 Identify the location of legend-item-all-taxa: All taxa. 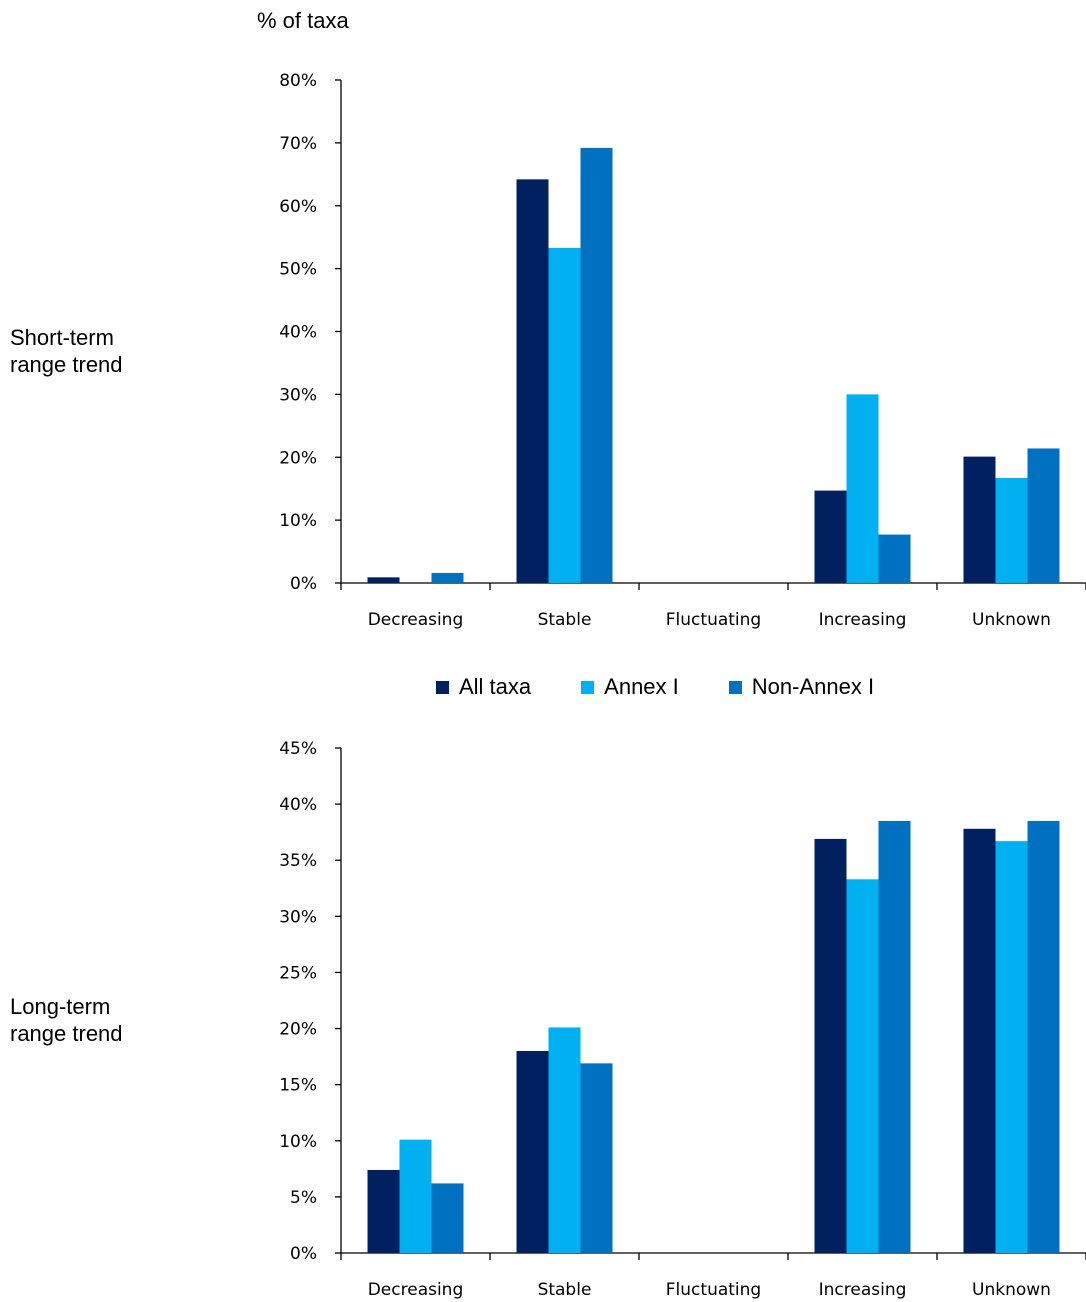
(483, 687).